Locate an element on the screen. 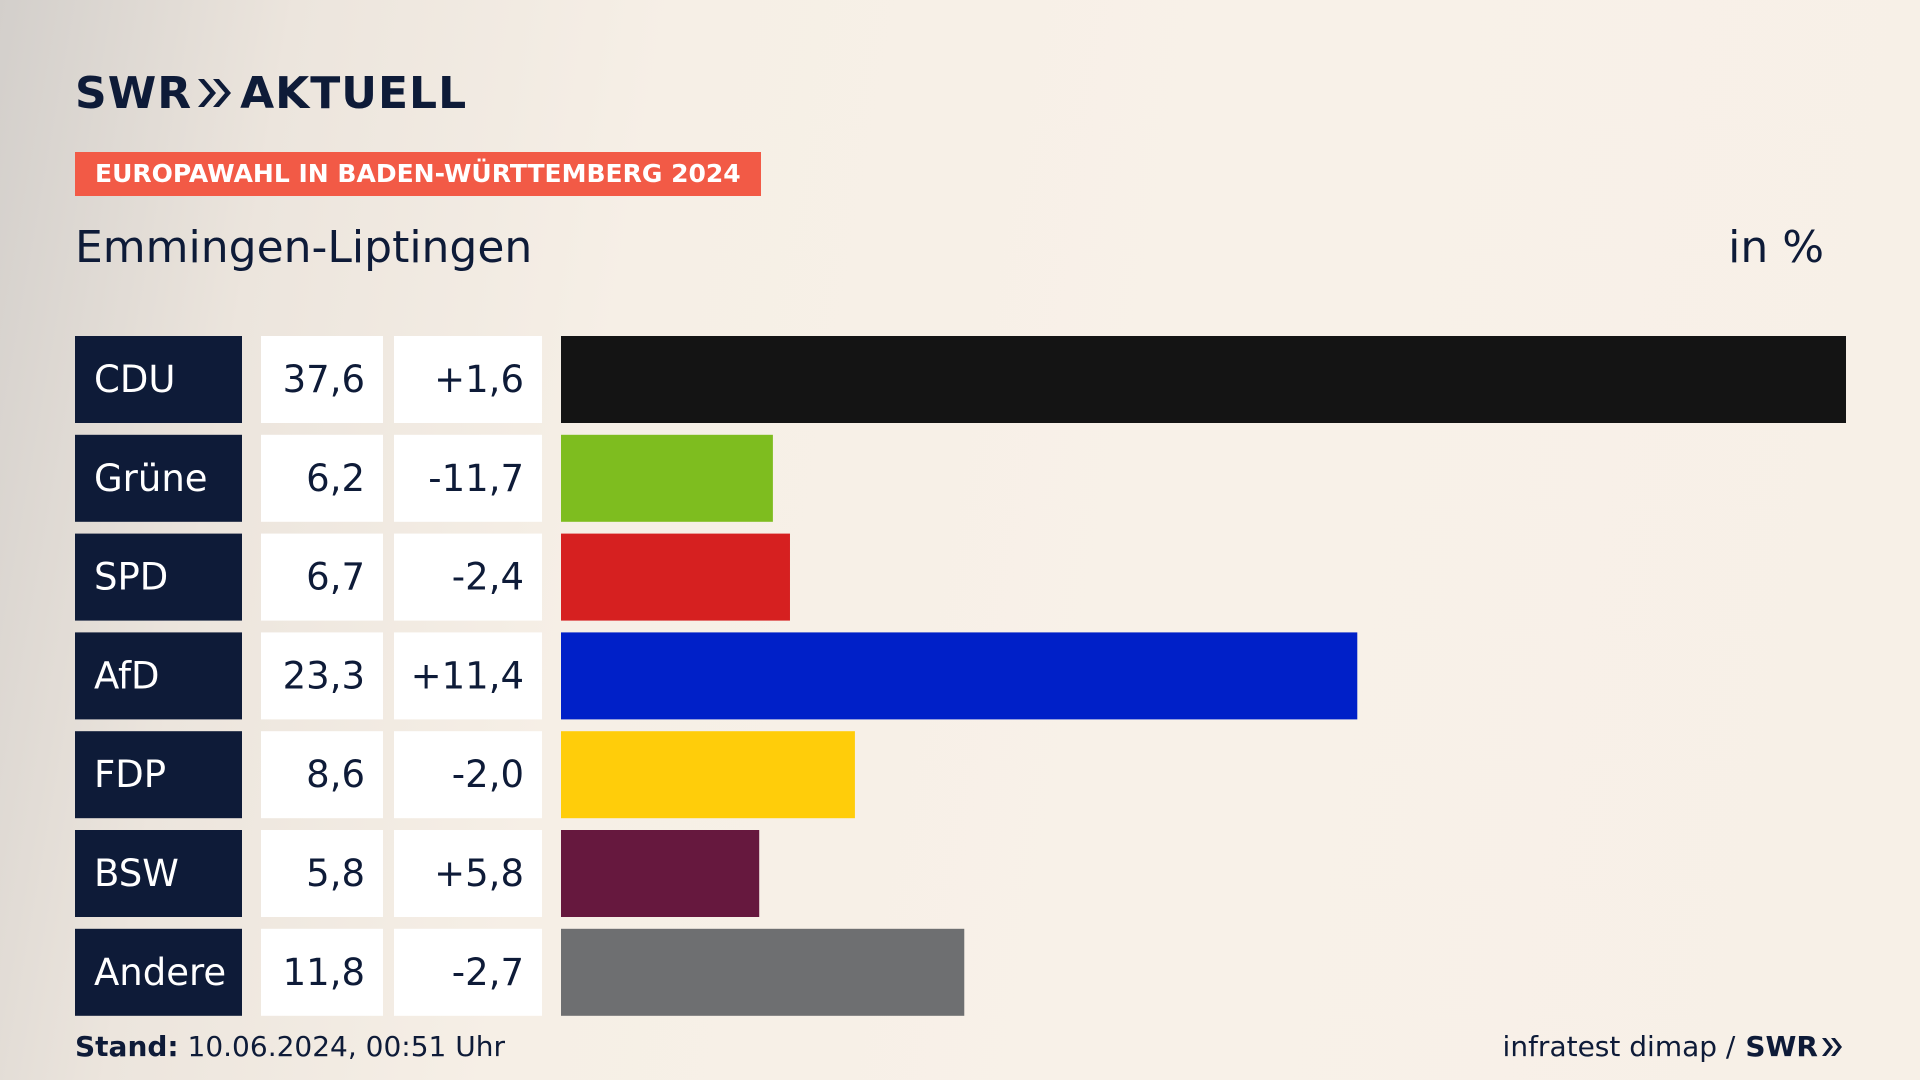 The height and width of the screenshot is (1080, 1920). value-label: 5,8 is located at coordinates (335, 873).